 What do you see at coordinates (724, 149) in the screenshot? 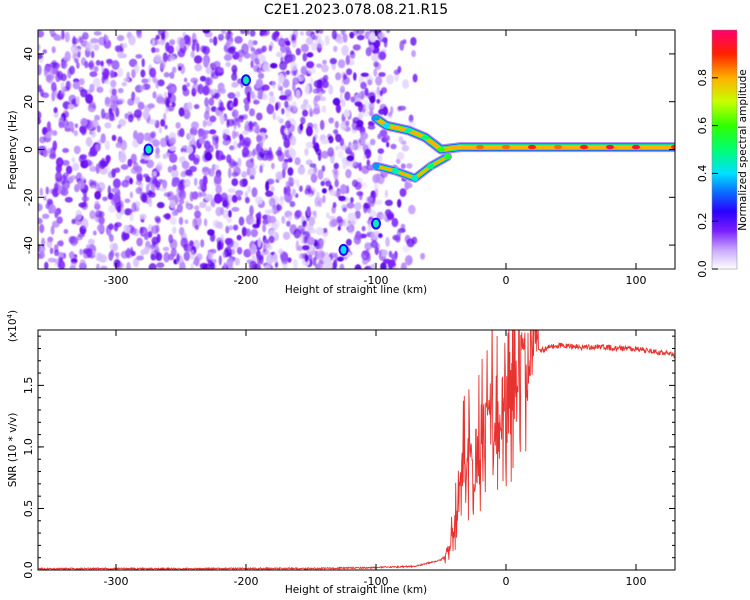
I see `colorbar-gradient` at bounding box center [724, 149].